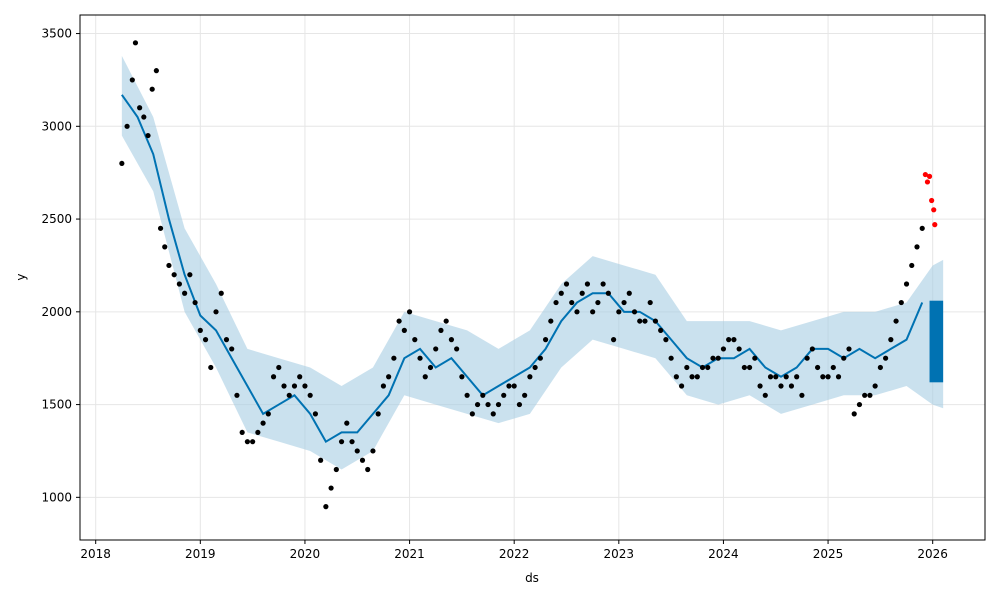 The width and height of the screenshot is (1000, 604). I want to click on x-tick-label: 2023, so click(619, 554).